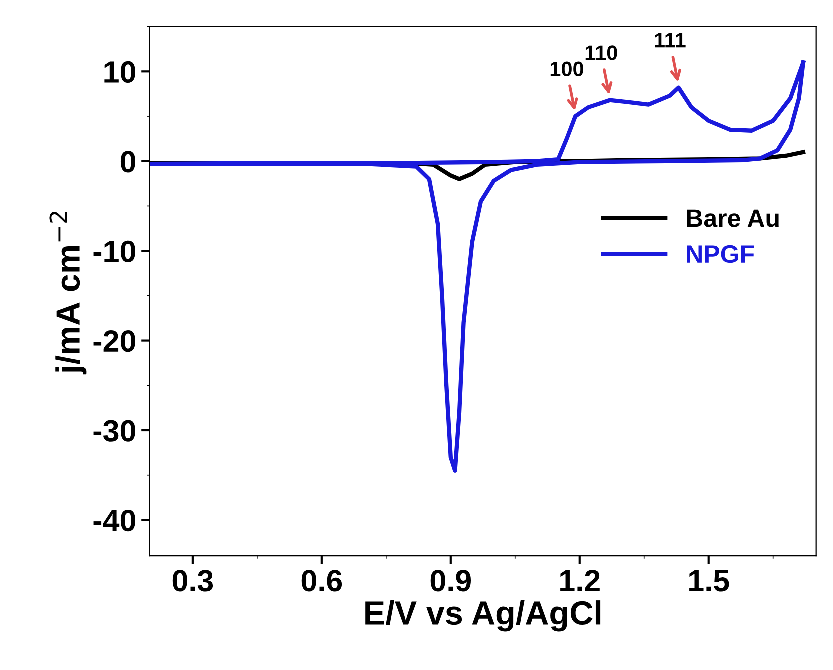 The image size is (833, 670). What do you see at coordinates (68, 293) in the screenshot?
I see `y-axis-title: j/mA cm$^{−2}$` at bounding box center [68, 293].